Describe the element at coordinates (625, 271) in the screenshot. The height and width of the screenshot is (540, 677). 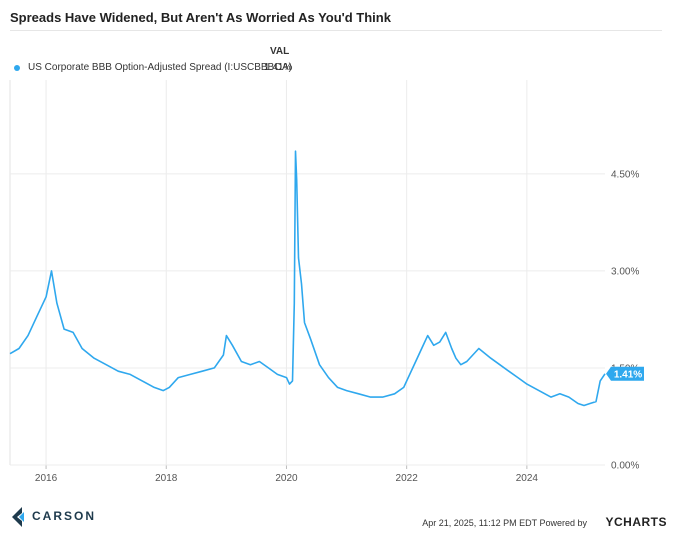
I see `y-tick-label-3.00%: 3.00%` at that location.